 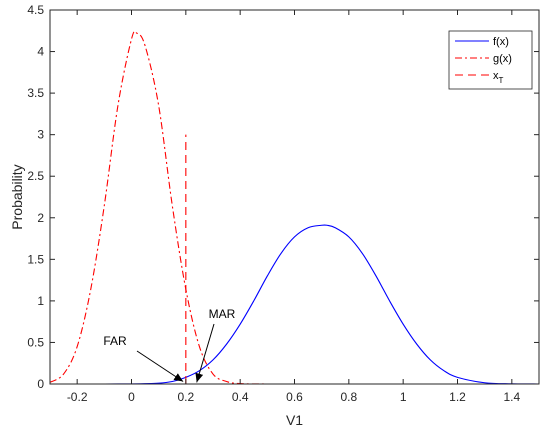 I want to click on annotation-arrow-mar, so click(x=205, y=353).